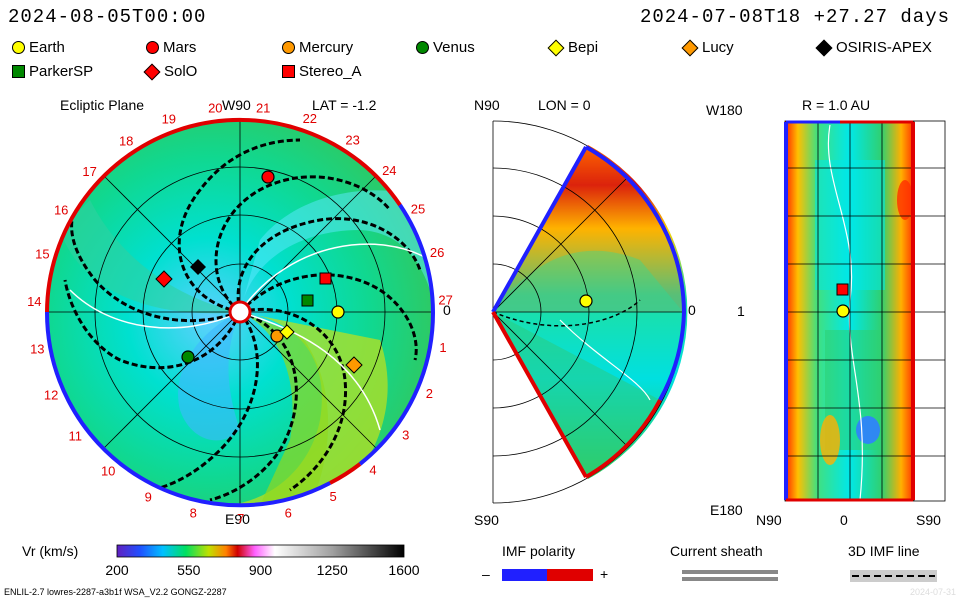 Image resolution: width=960 pixels, height=600 pixels. What do you see at coordinates (404, 570) in the screenshot?
I see `colorbar-tick-label: 1600` at bounding box center [404, 570].